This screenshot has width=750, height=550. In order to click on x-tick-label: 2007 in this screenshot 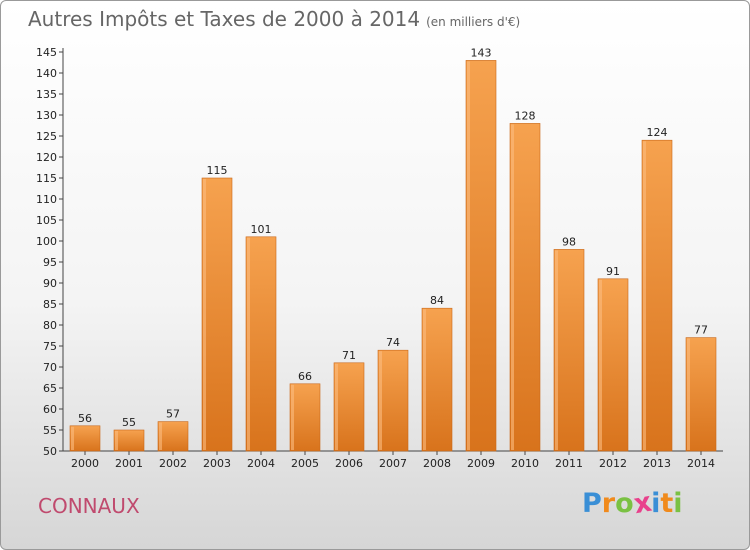, I will do `click(393, 463)`.